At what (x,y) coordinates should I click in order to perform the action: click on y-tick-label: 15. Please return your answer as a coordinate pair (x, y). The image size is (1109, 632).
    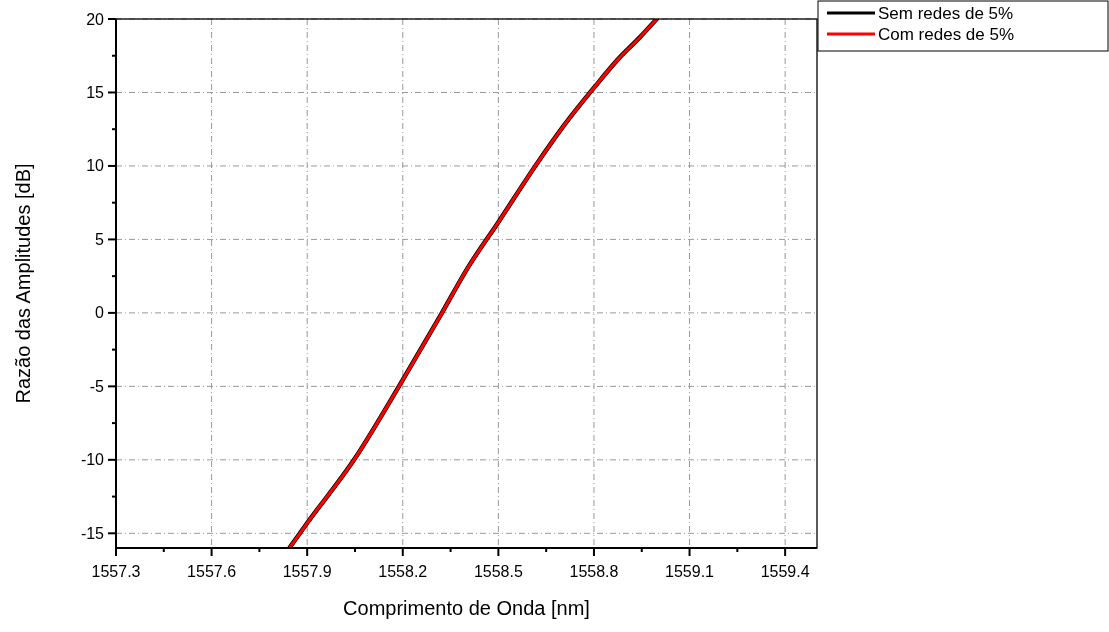
    Looking at the image, I should click on (95, 92).